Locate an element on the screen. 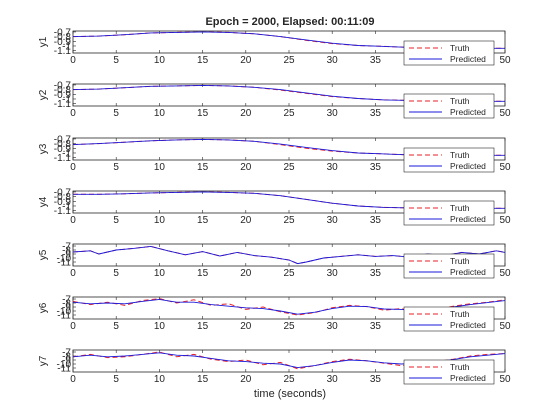  y-axis-label: y1 is located at coordinates (43, 41).